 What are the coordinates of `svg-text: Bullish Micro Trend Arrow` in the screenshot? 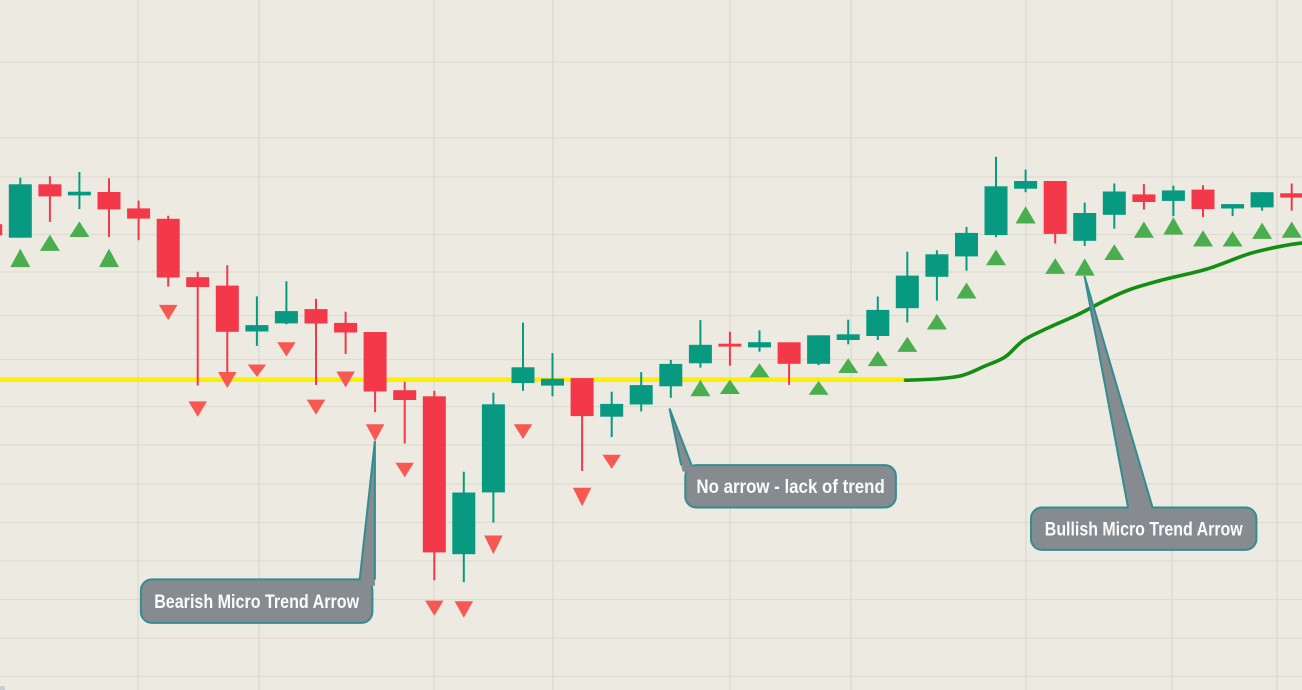 It's located at (1144, 529).